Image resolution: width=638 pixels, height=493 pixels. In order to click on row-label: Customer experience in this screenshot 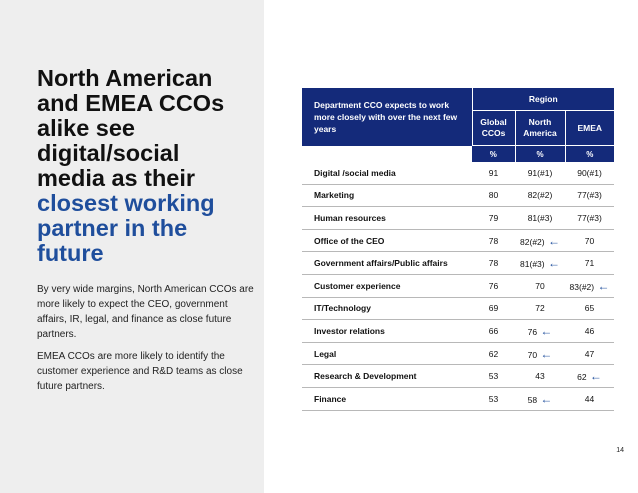, I will do `click(387, 286)`.